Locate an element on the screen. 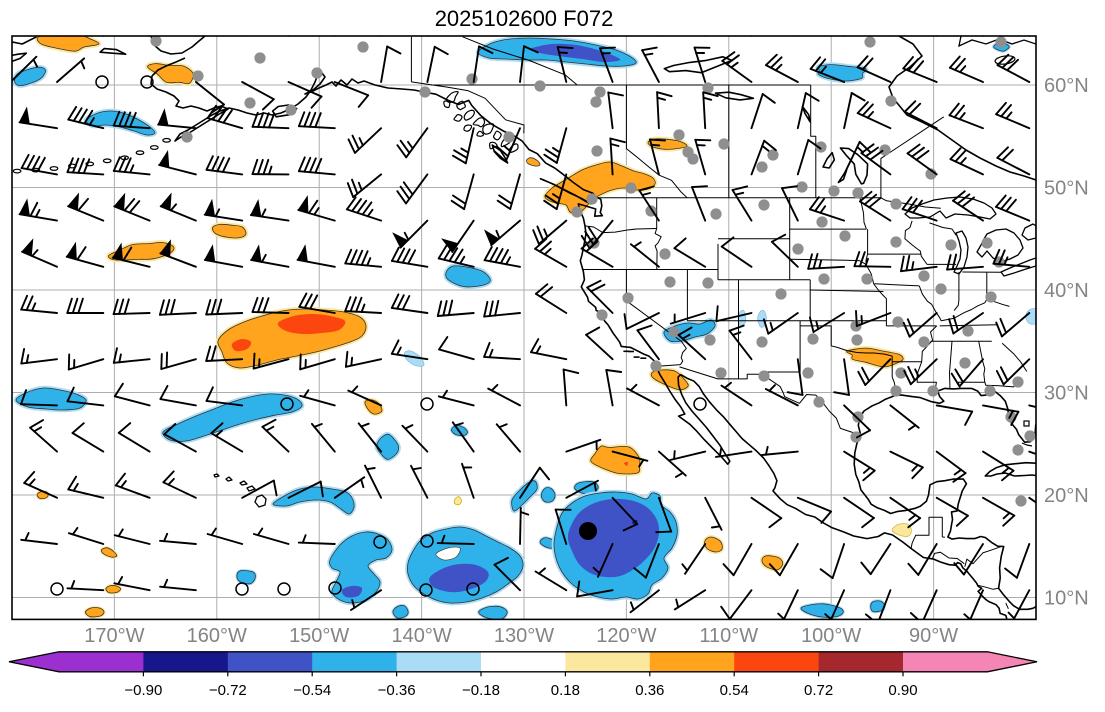 The image size is (1105, 712). svg-text: 0.54 is located at coordinates (734, 690).